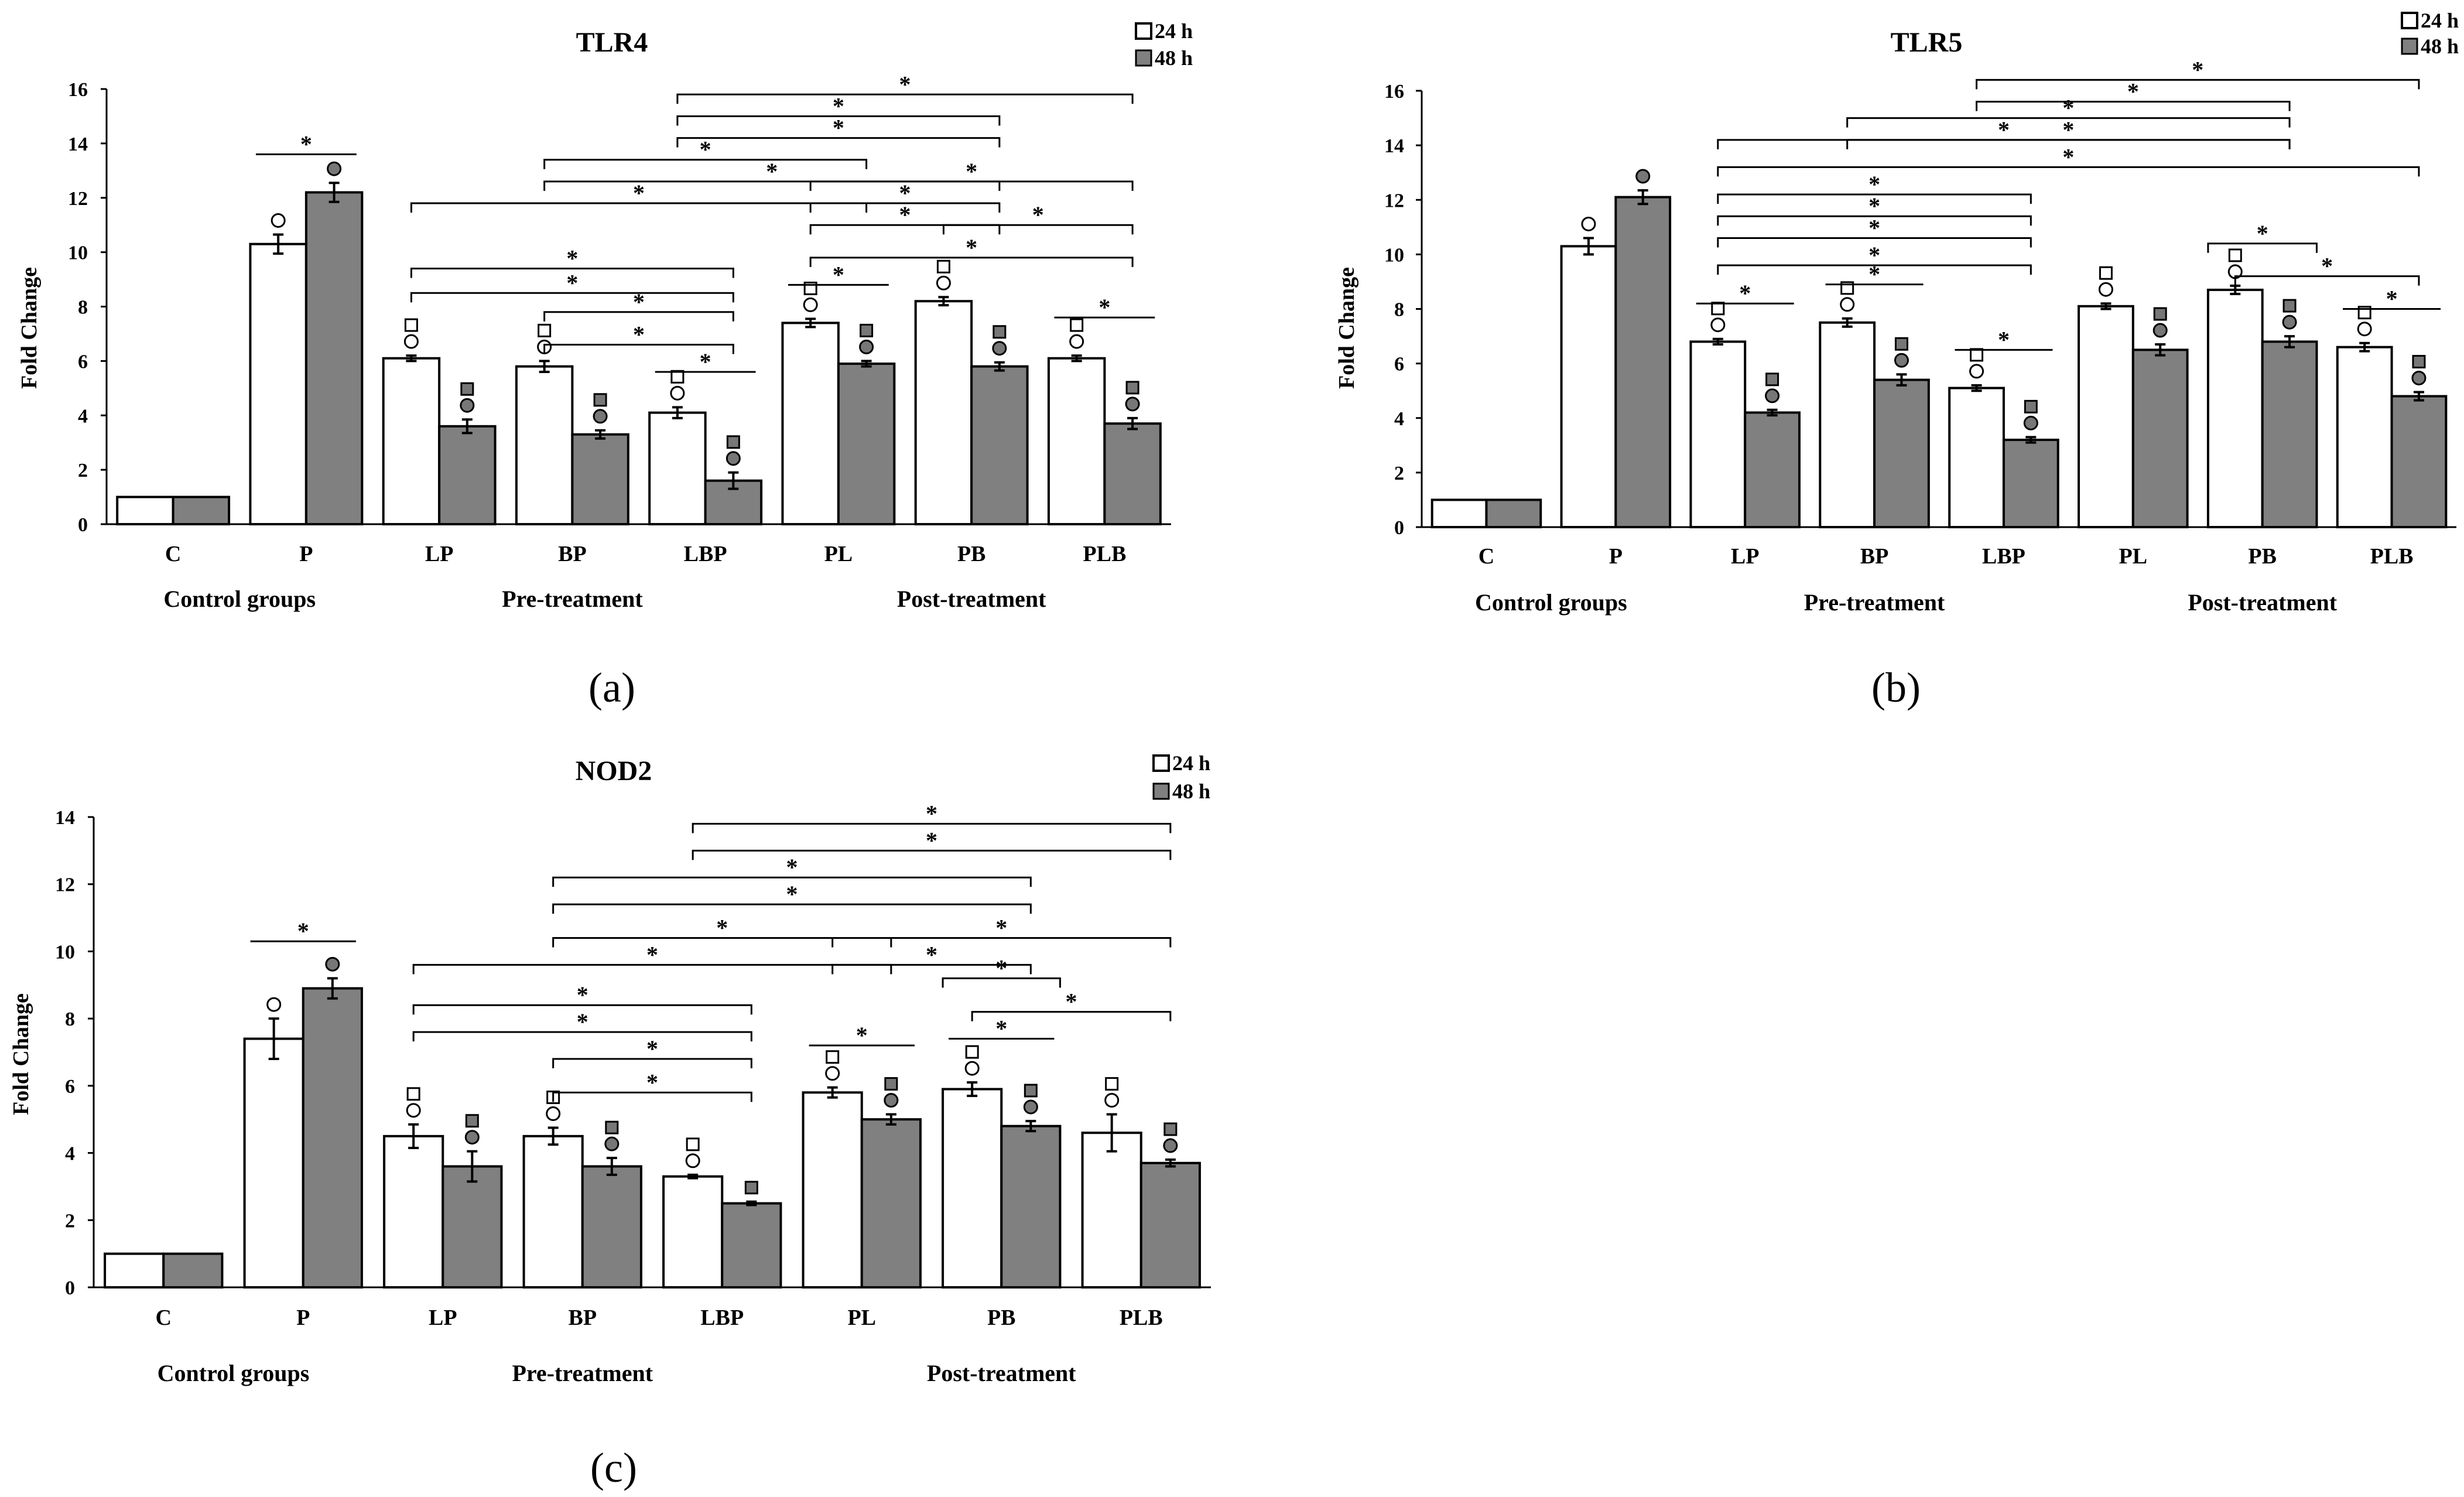  I want to click on group-label: Post-treatment, so click(971, 599).